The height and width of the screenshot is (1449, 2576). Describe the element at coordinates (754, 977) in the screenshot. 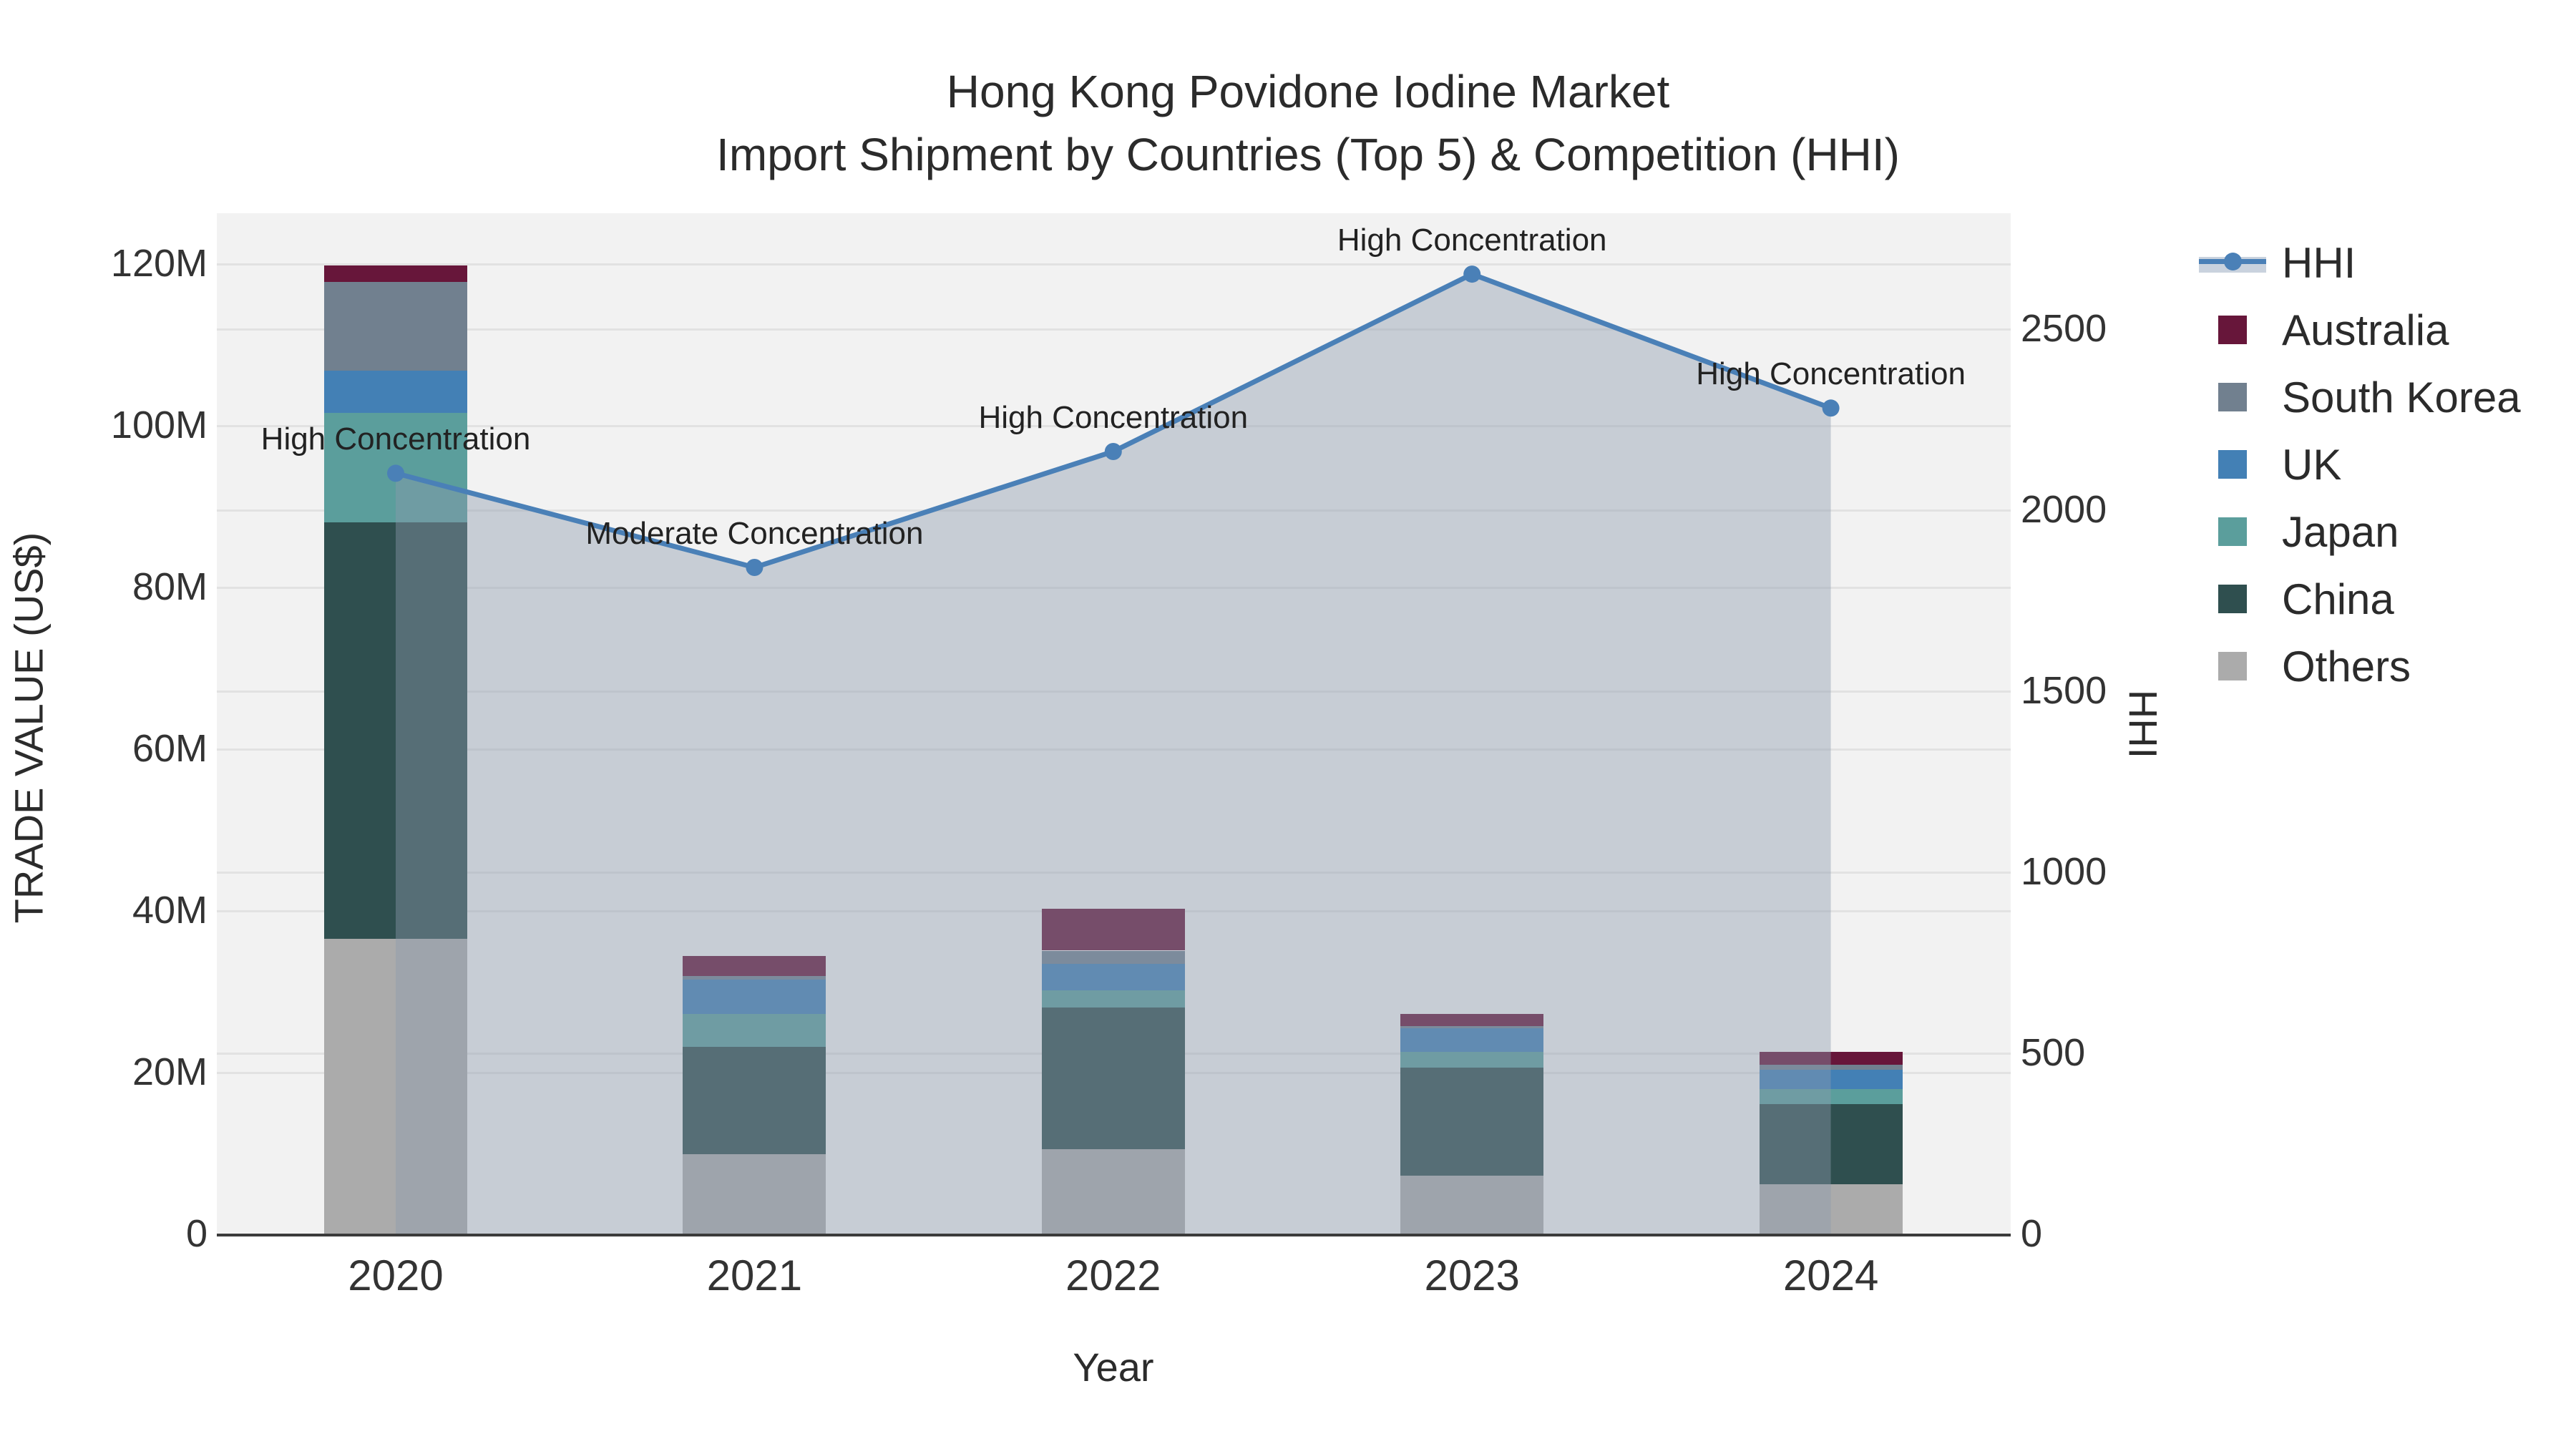

I see `bar-2021-south-korea` at that location.